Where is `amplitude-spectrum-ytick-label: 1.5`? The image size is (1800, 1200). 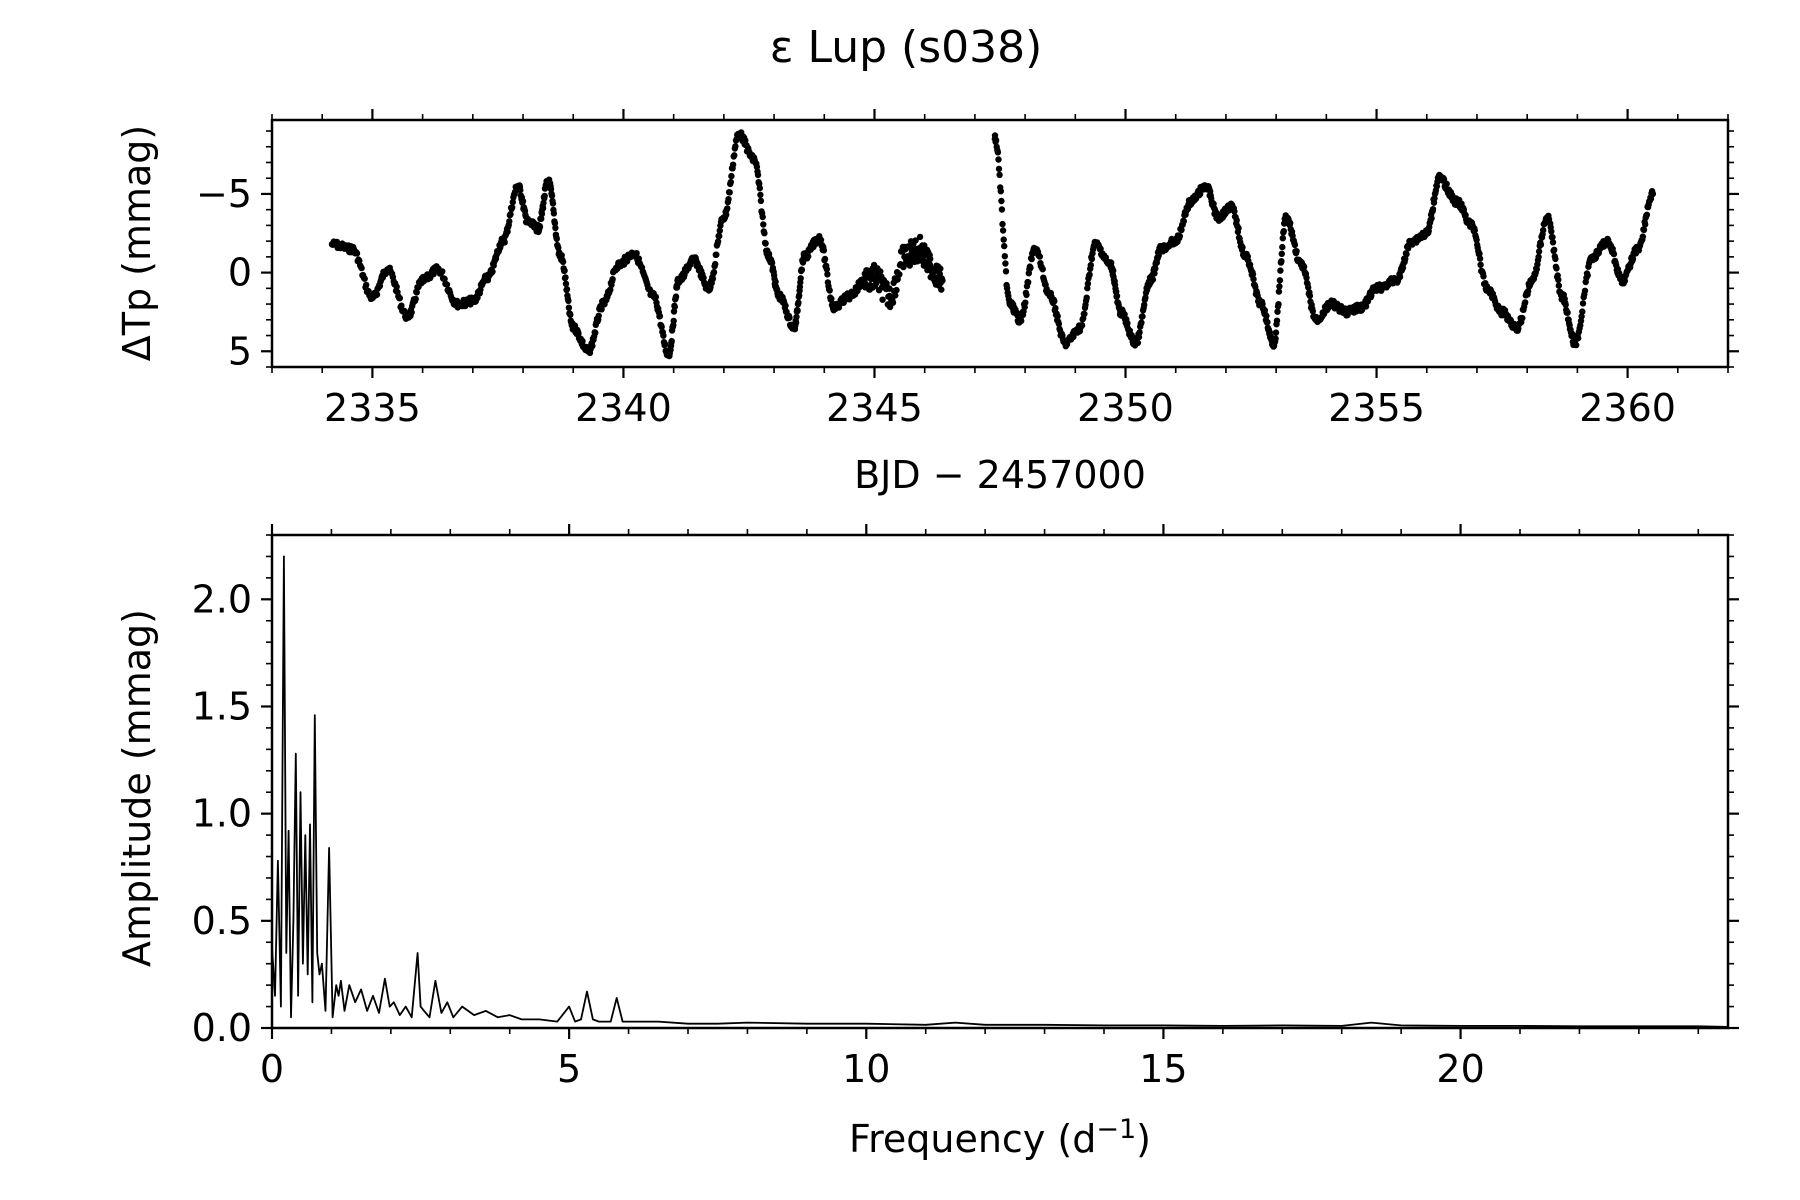
amplitude-spectrum-ytick-label: 1.5 is located at coordinates (222, 706).